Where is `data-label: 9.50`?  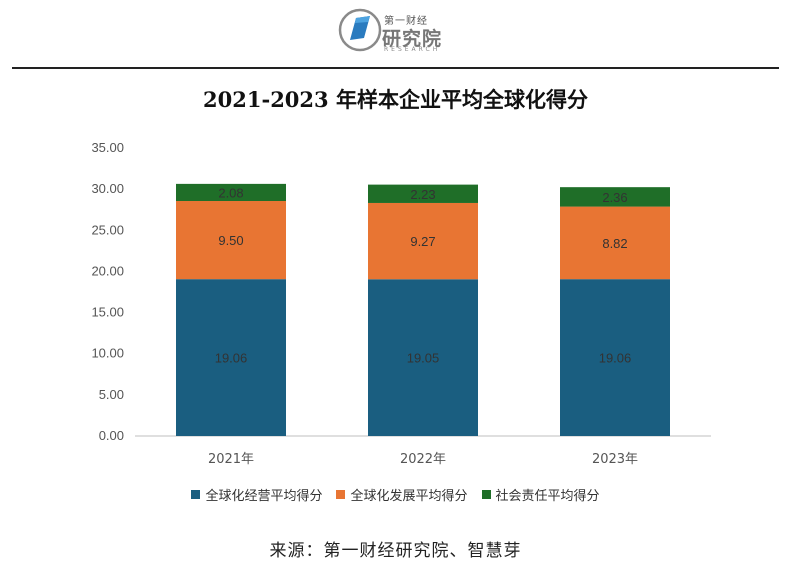
data-label: 9.50 is located at coordinates (230, 240).